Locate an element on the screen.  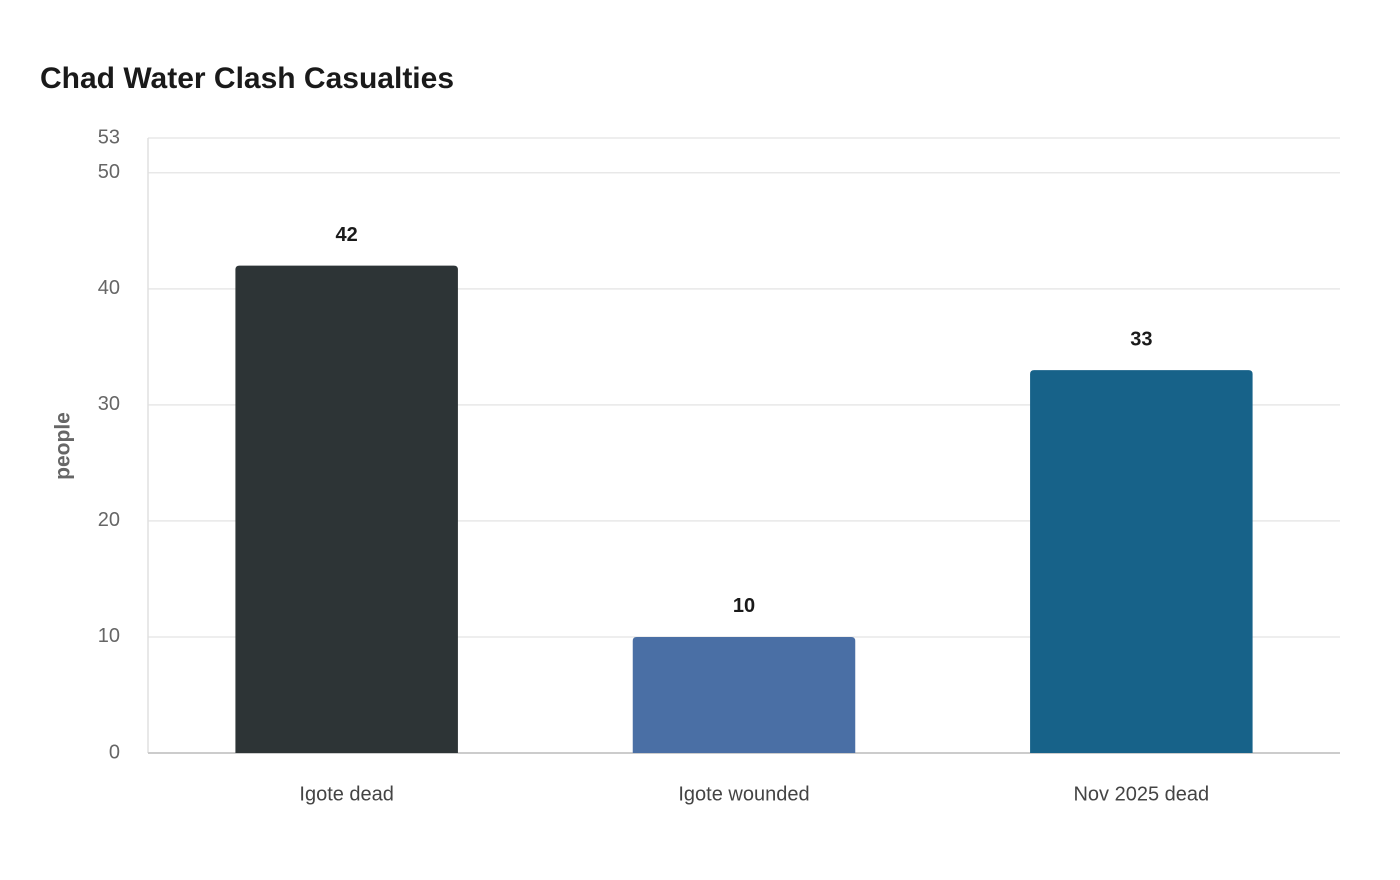
data-label: 33 is located at coordinates (1141, 339).